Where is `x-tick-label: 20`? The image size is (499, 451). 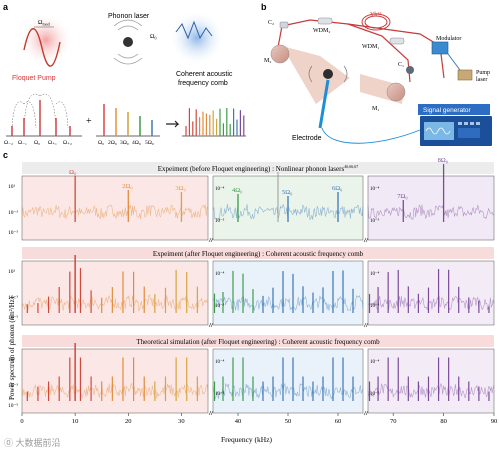
x-tick-label: 20 is located at coordinates (128, 421).